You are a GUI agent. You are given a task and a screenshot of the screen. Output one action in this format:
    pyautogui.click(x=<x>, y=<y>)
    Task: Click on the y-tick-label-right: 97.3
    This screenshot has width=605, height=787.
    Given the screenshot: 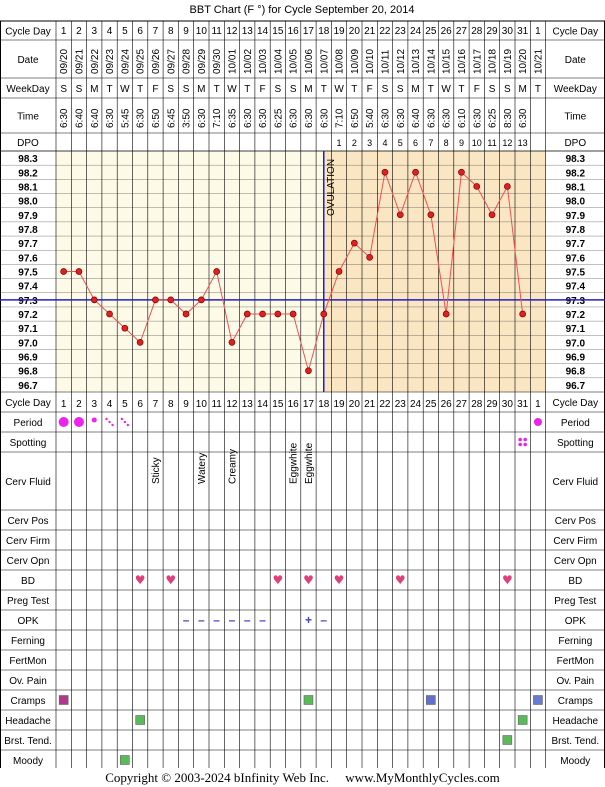 What is the action you would take?
    pyautogui.click(x=576, y=301)
    